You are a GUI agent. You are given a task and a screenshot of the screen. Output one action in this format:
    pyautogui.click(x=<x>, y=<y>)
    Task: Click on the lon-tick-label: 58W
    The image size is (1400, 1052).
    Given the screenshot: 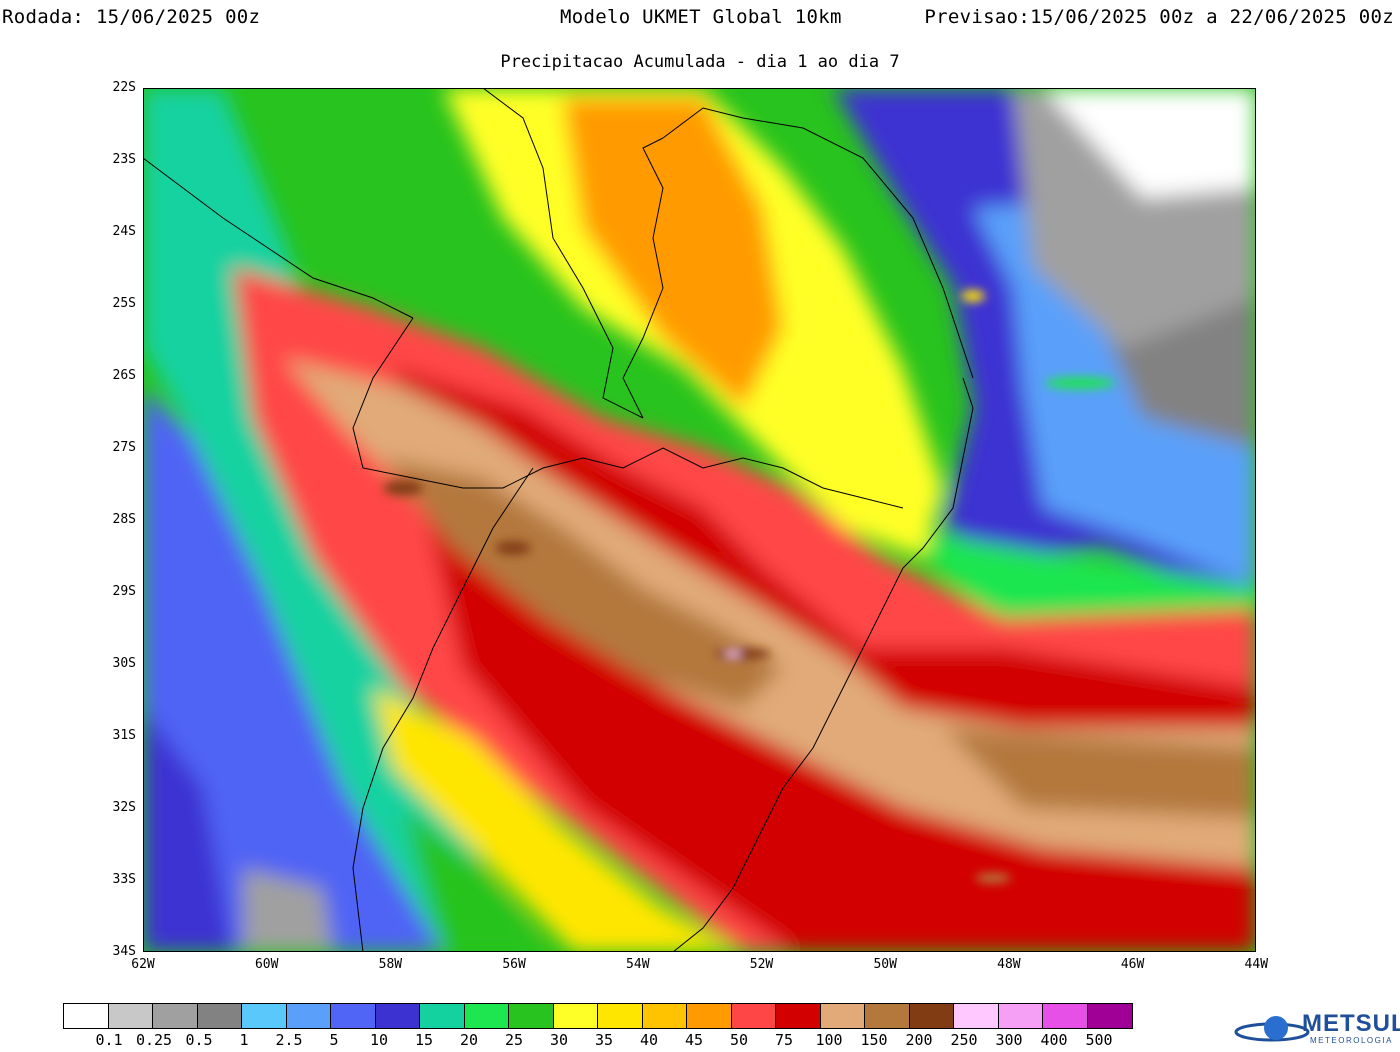 What is the action you would take?
    pyautogui.click(x=390, y=964)
    